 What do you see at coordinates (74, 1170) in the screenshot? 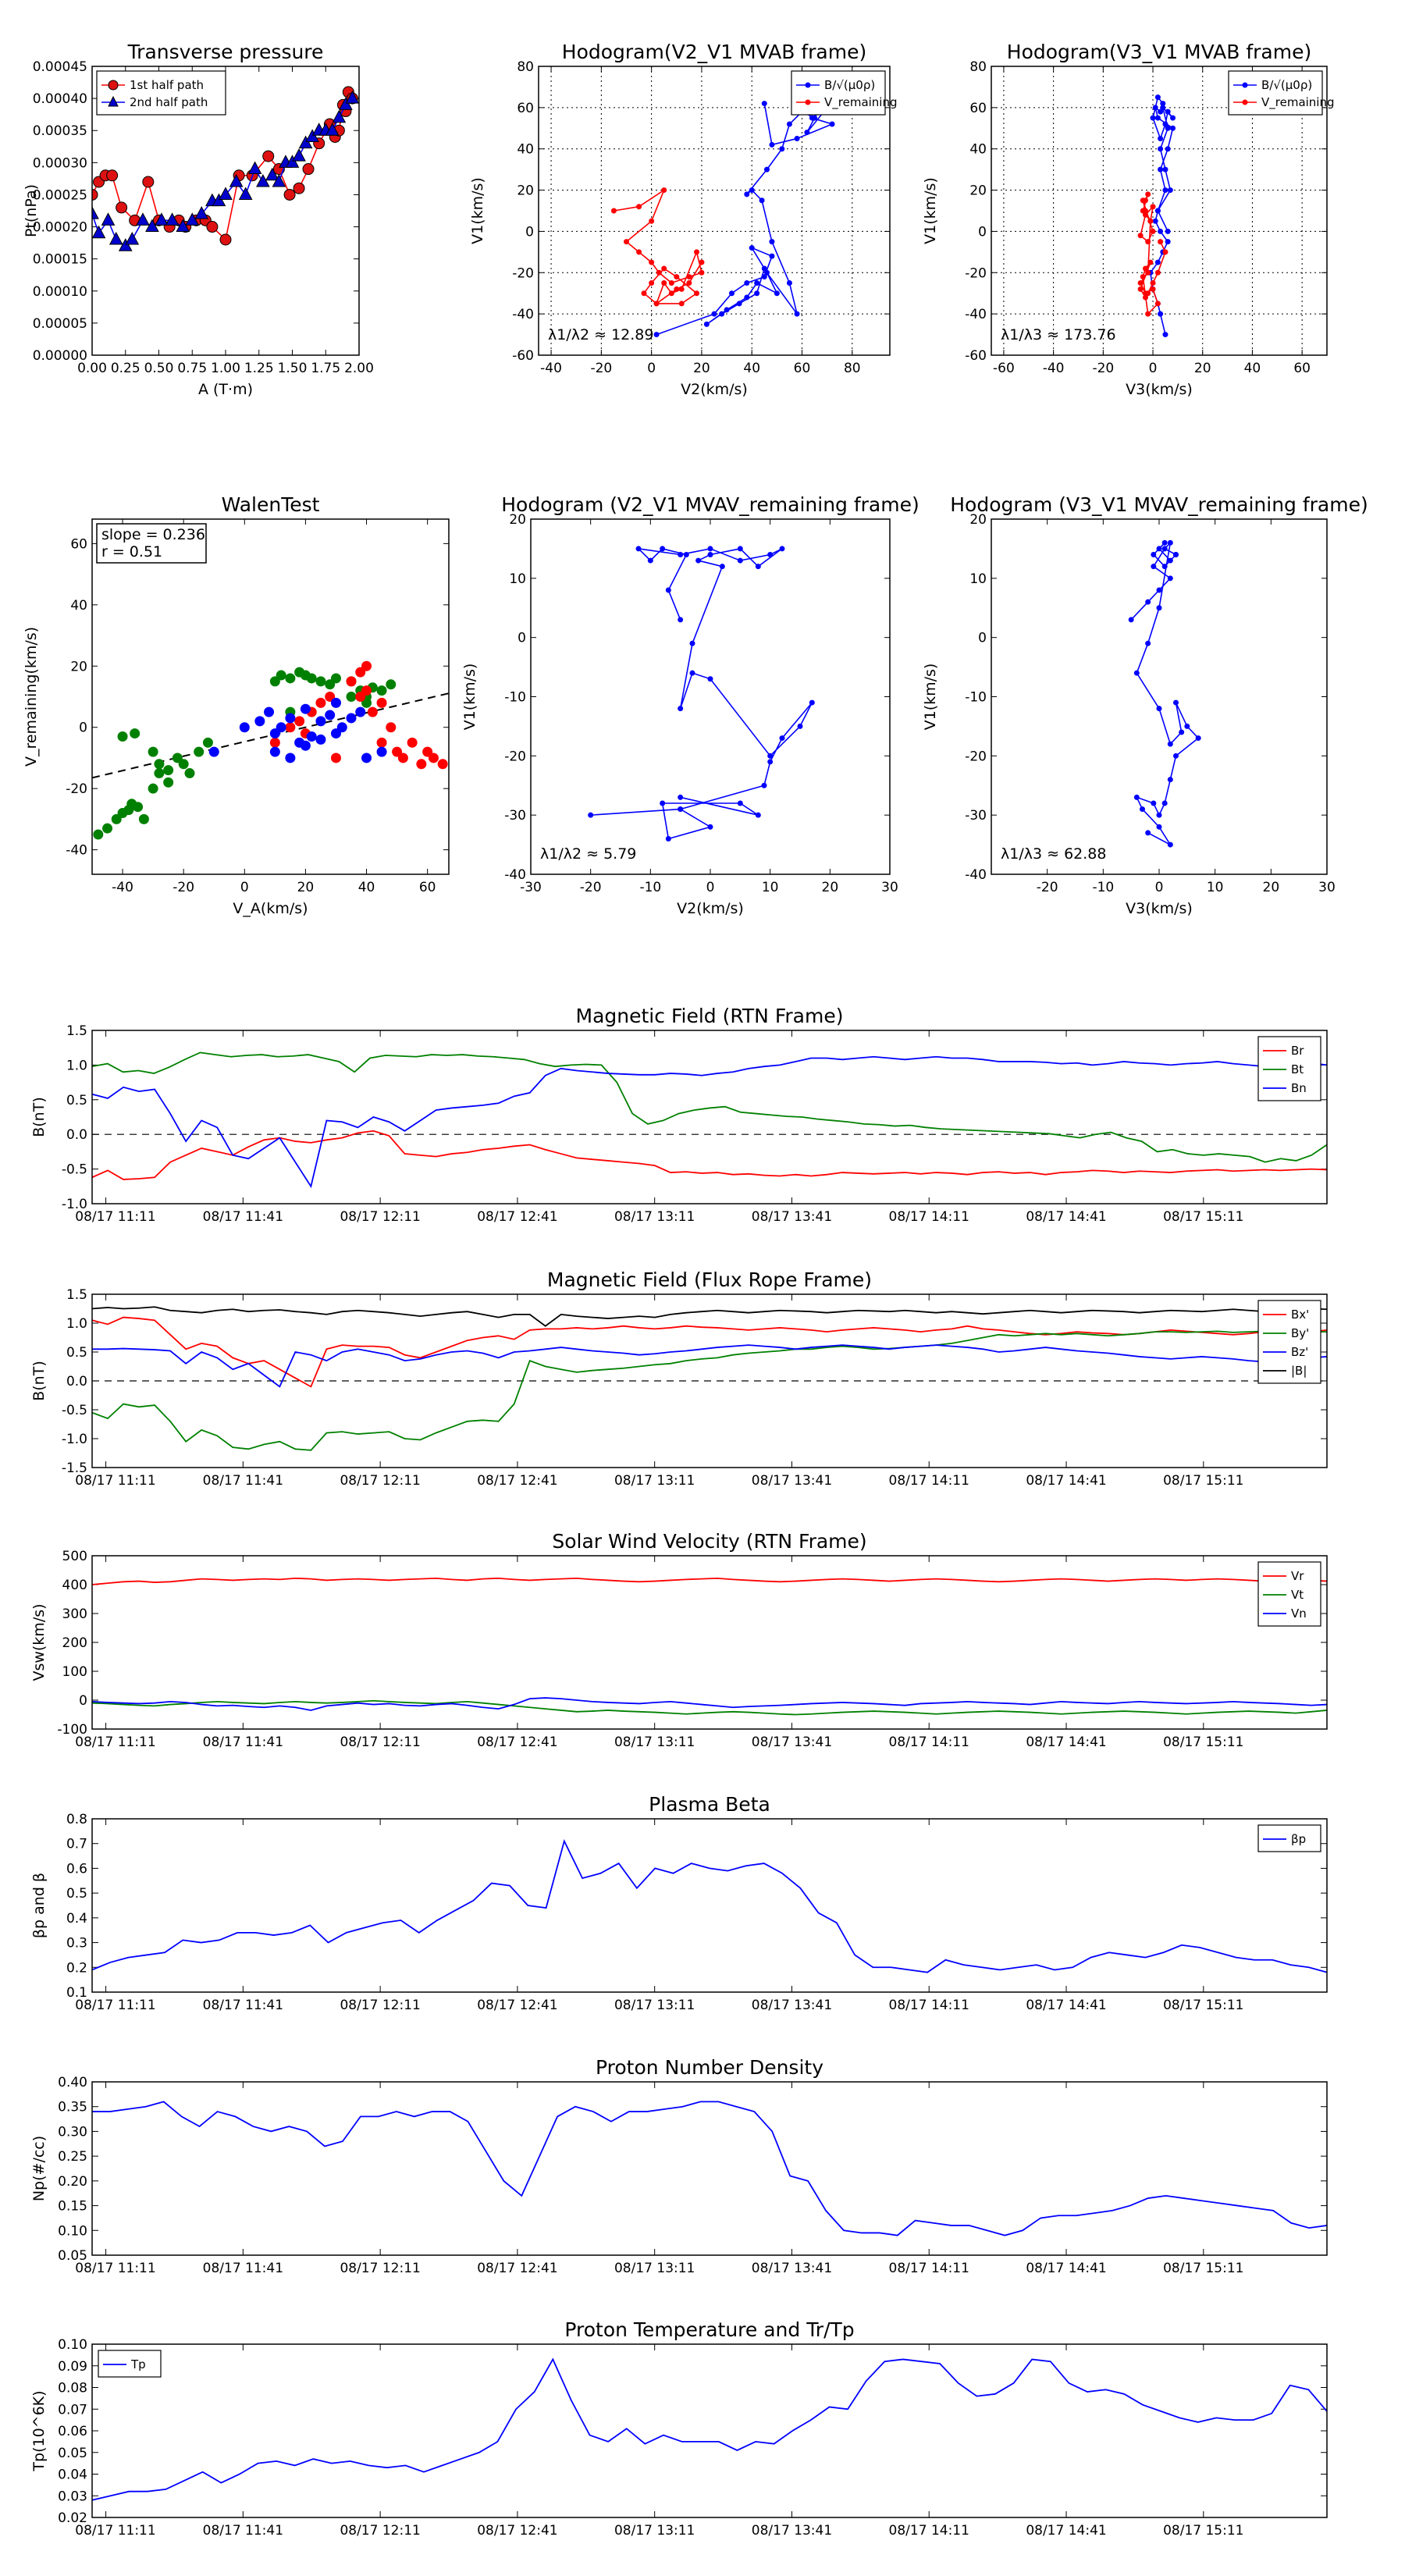
I see `y-tick-label: -0.5` at bounding box center [74, 1170].